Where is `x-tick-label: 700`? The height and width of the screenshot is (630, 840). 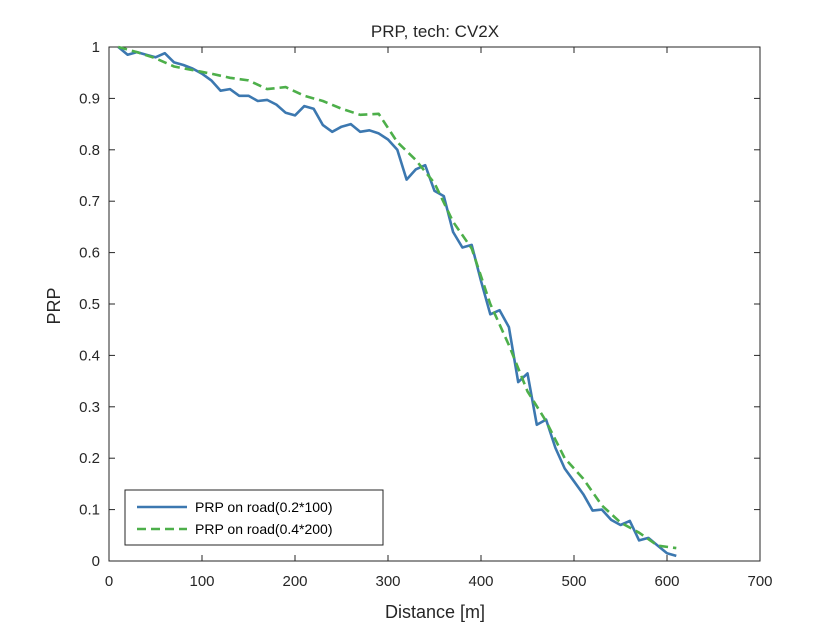 x-tick-label: 700 is located at coordinates (759, 581).